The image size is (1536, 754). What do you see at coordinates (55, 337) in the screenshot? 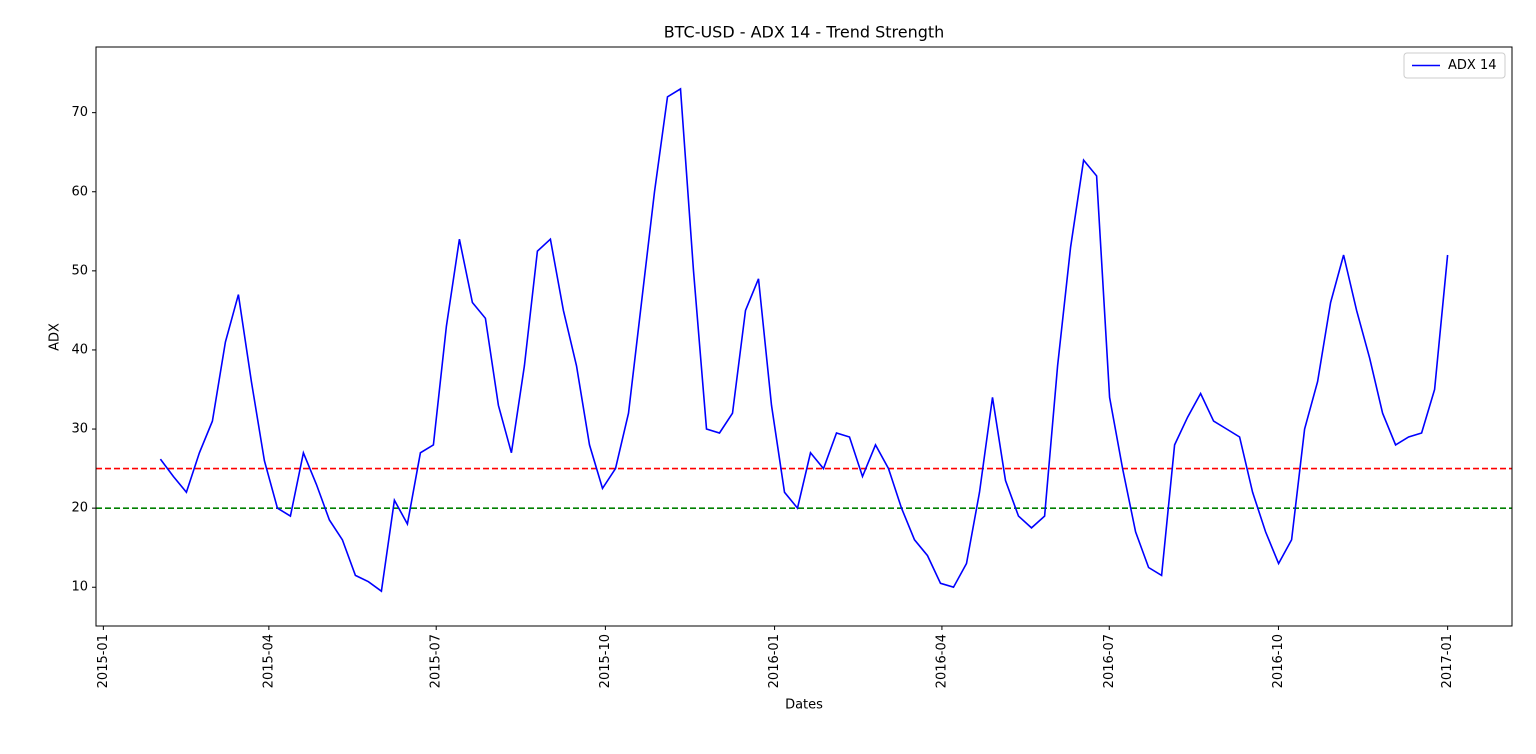
I see `y-axis-label: ADX` at bounding box center [55, 337].